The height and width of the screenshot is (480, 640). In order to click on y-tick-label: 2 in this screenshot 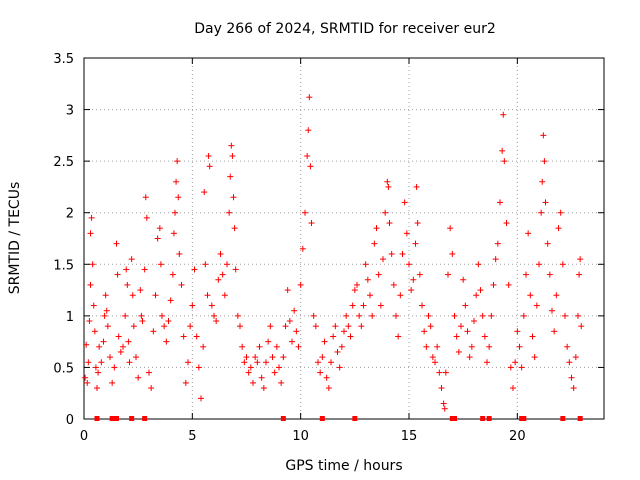, I will do `click(70, 214)`.